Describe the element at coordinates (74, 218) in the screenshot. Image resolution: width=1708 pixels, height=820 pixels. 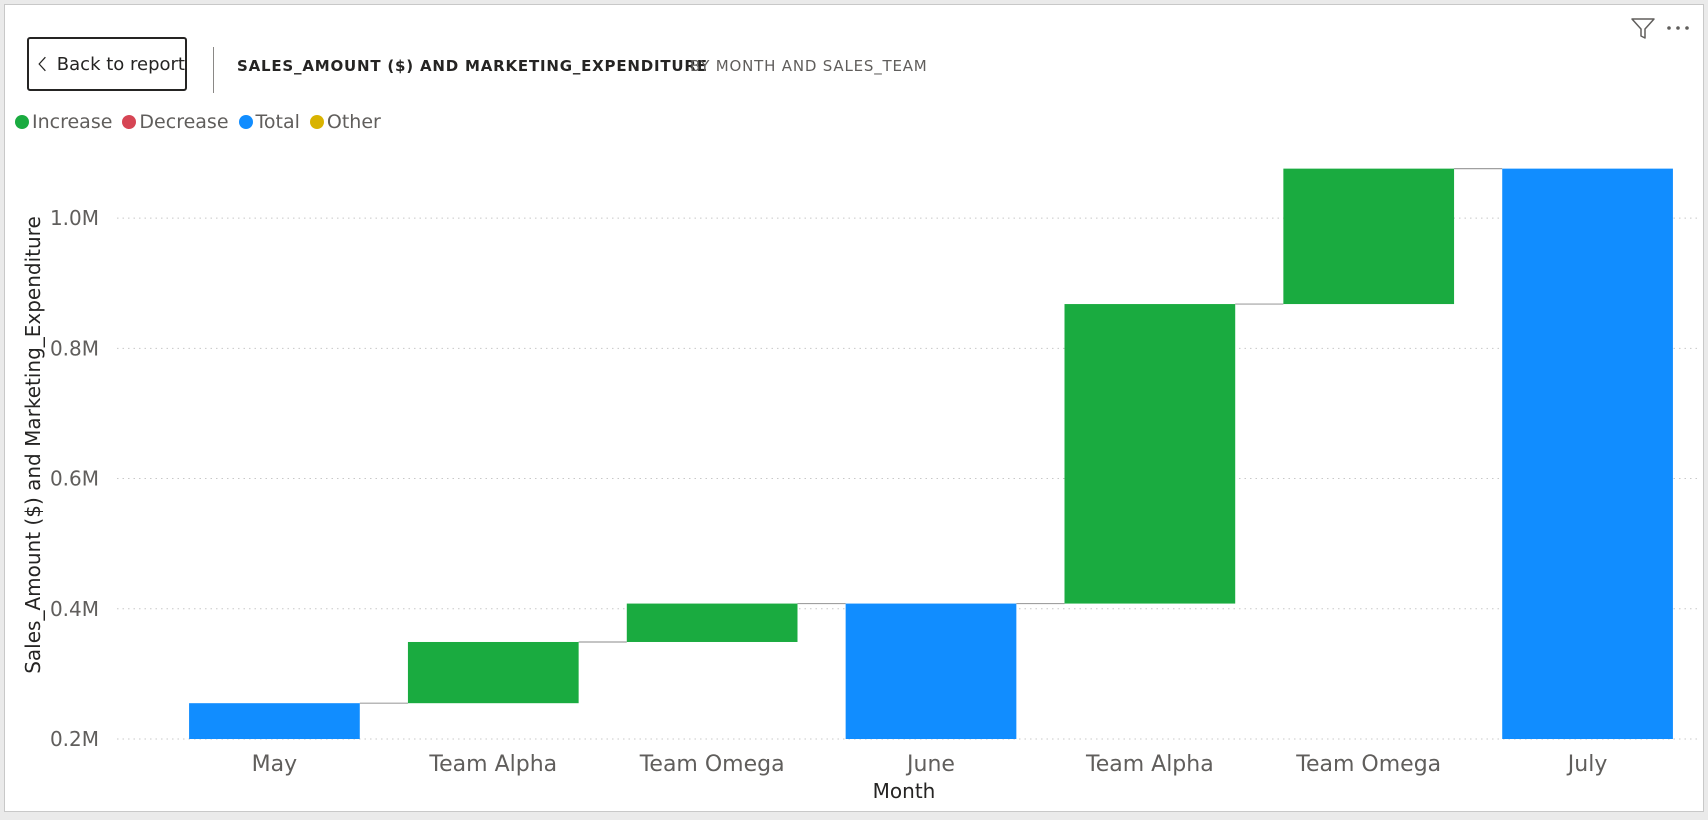
I see `y-tick-label: 1.0M` at that location.